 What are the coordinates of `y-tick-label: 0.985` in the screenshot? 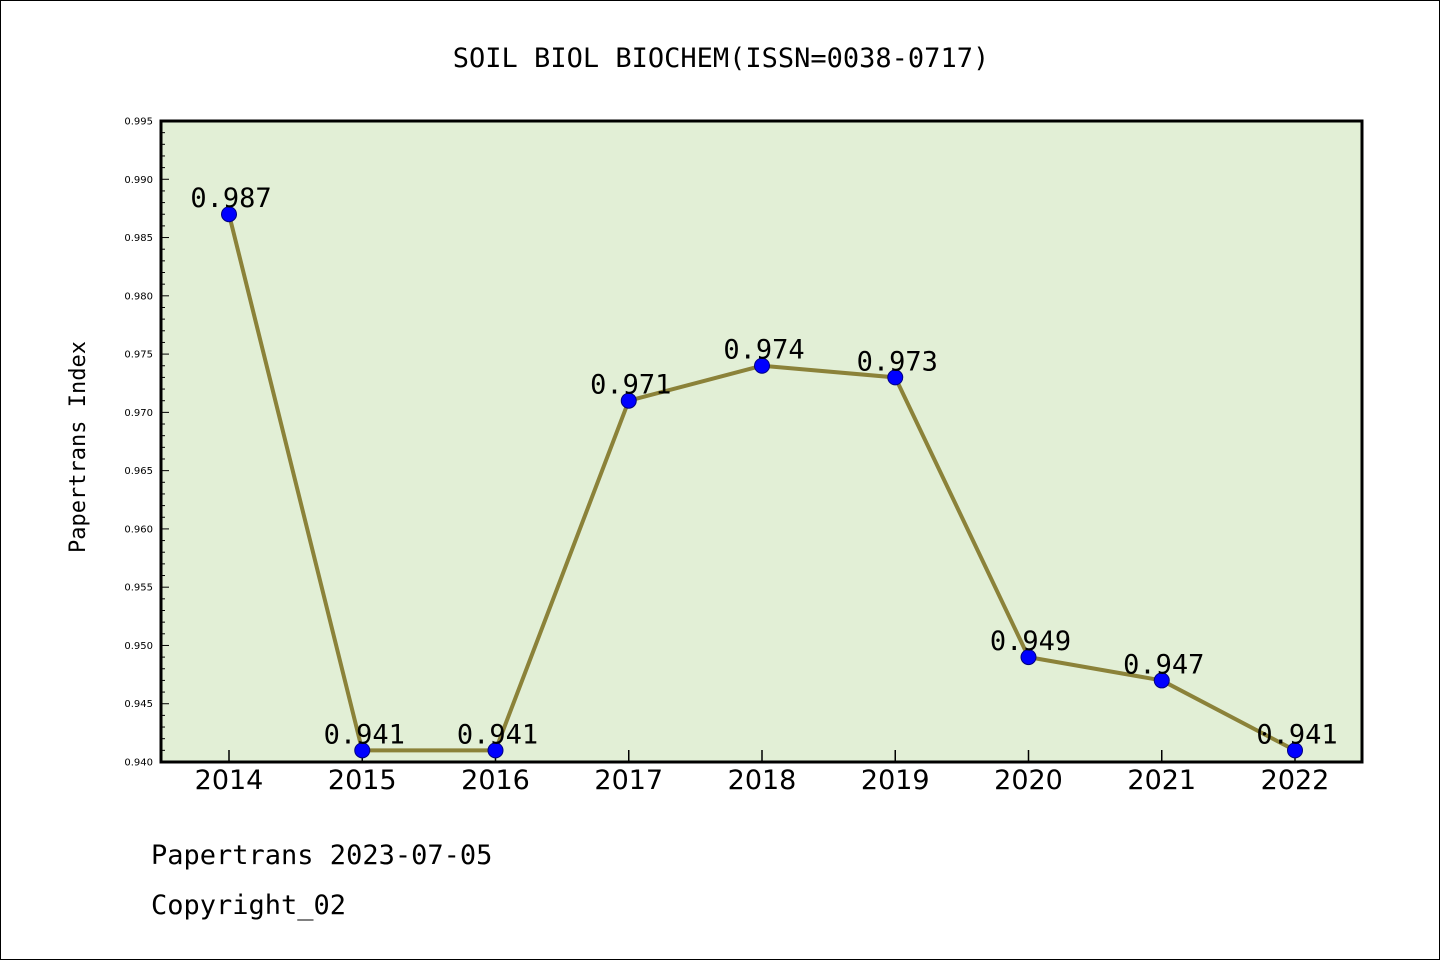 It's located at (138, 238).